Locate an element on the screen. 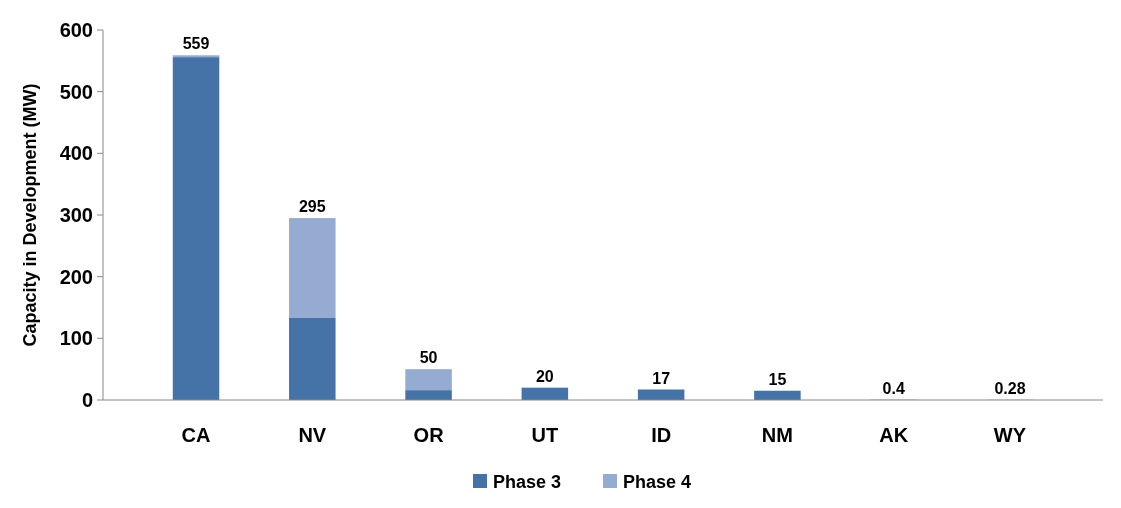 The height and width of the screenshot is (508, 1121). y-tick-label: 600 is located at coordinates (76, 30).